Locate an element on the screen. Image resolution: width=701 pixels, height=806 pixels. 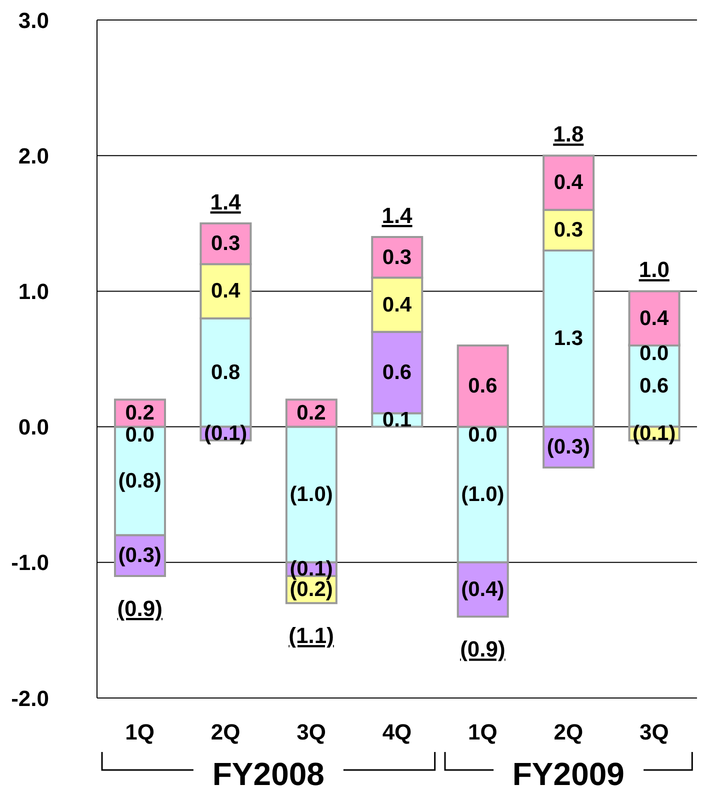
y-tick-label: 2.0 is located at coordinates (33, 155).